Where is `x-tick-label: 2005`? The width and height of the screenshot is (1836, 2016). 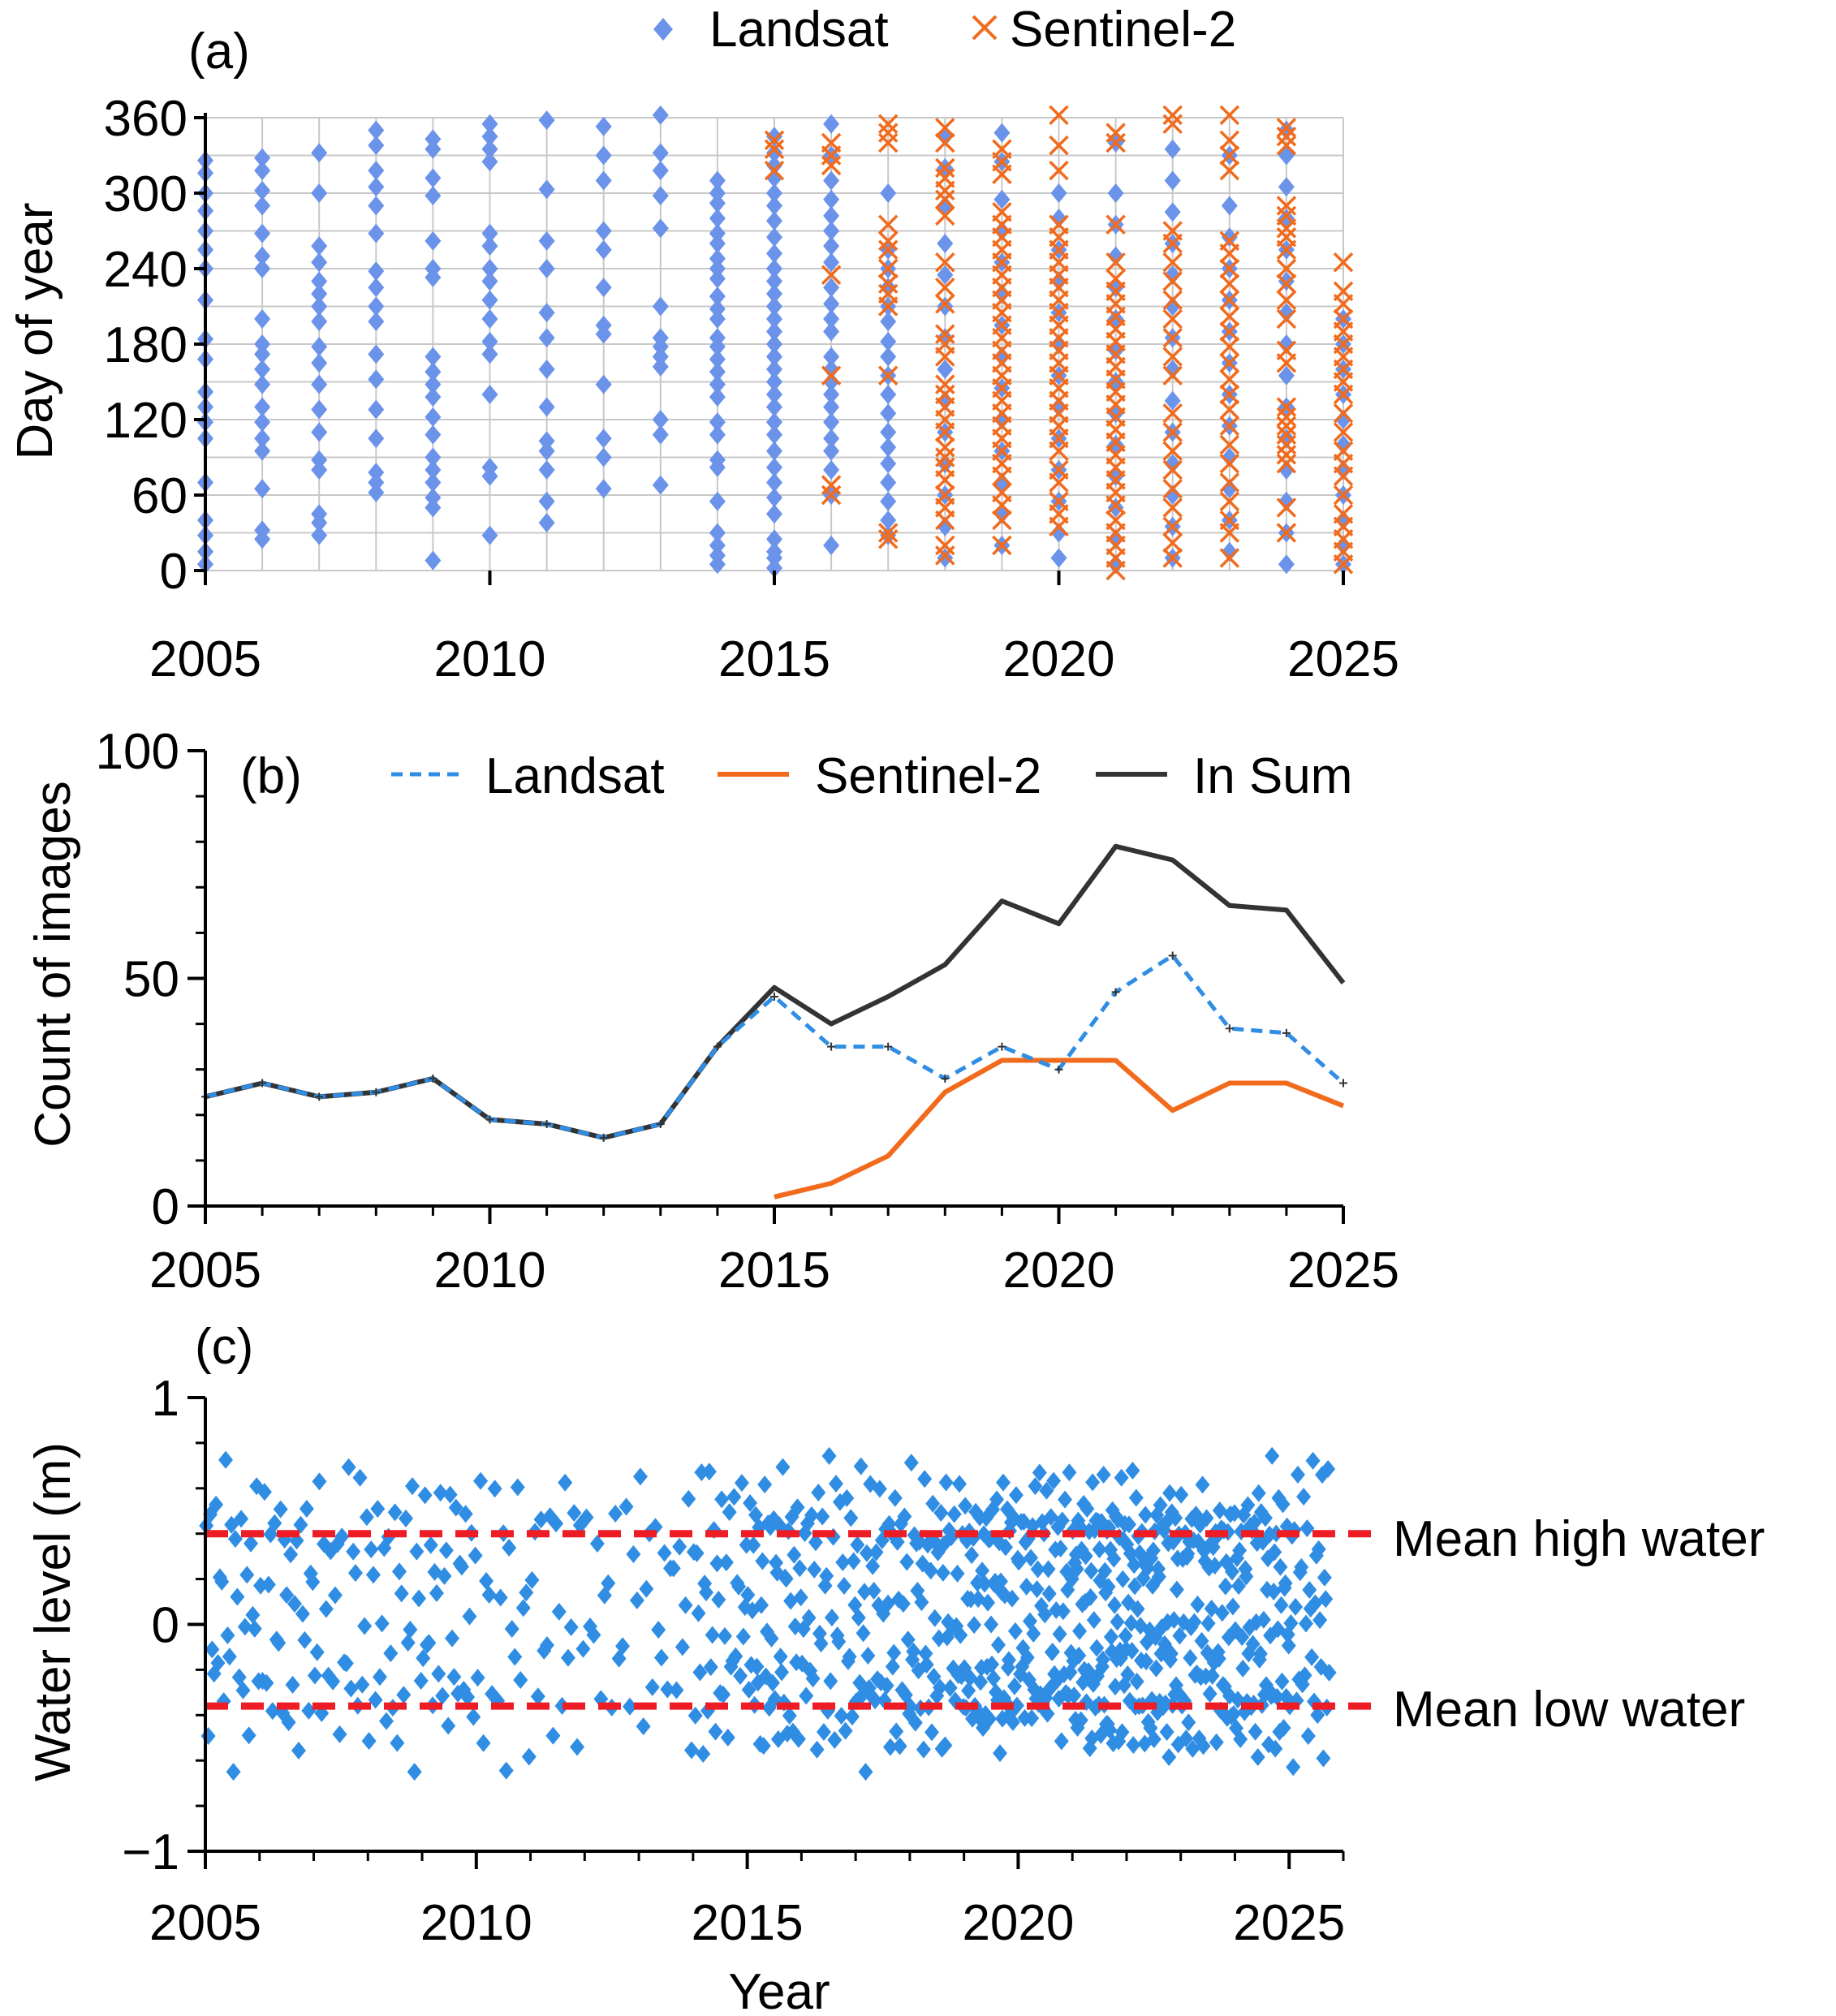 x-tick-label: 2005 is located at coordinates (205, 1923).